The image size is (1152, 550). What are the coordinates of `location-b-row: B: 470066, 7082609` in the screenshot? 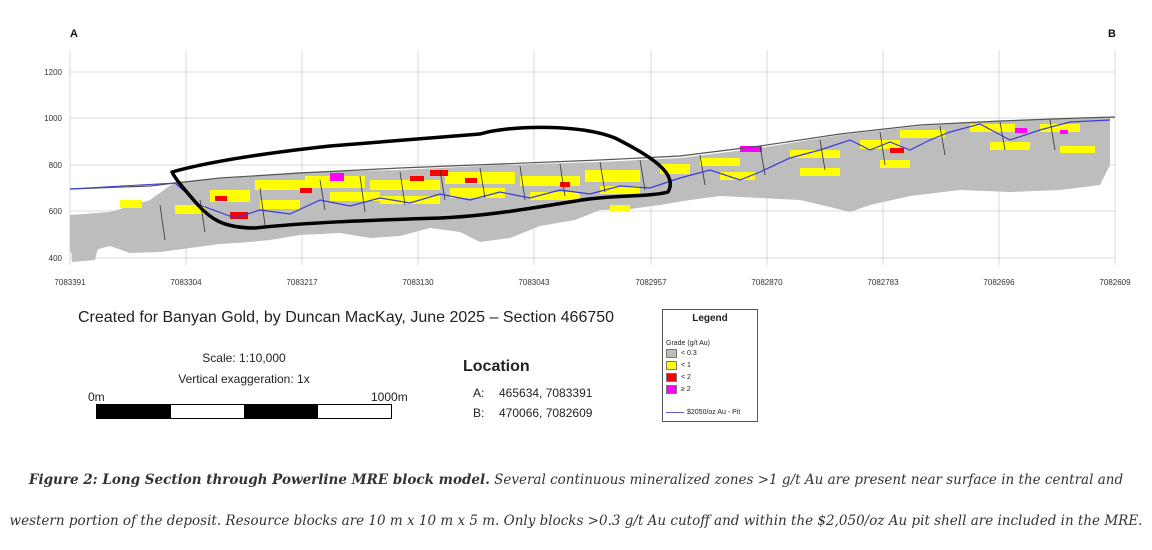 It's located at (532, 413).